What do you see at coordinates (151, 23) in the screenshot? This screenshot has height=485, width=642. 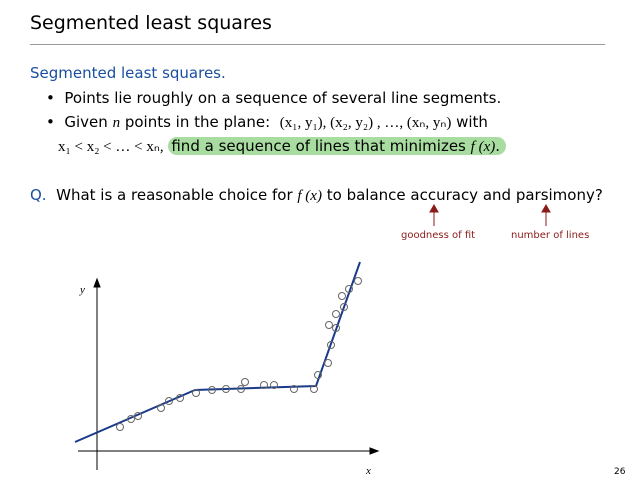 I see `title: Segmented least squares` at bounding box center [151, 23].